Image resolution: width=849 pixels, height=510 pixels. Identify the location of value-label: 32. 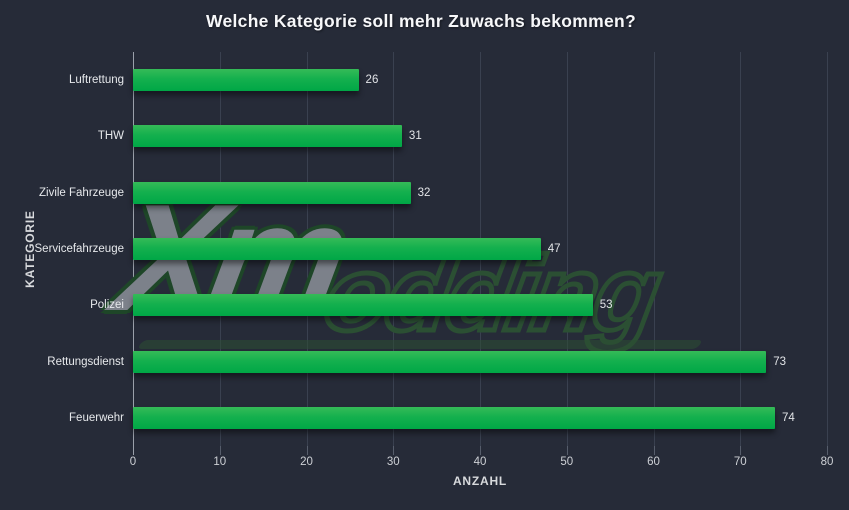
(424, 192).